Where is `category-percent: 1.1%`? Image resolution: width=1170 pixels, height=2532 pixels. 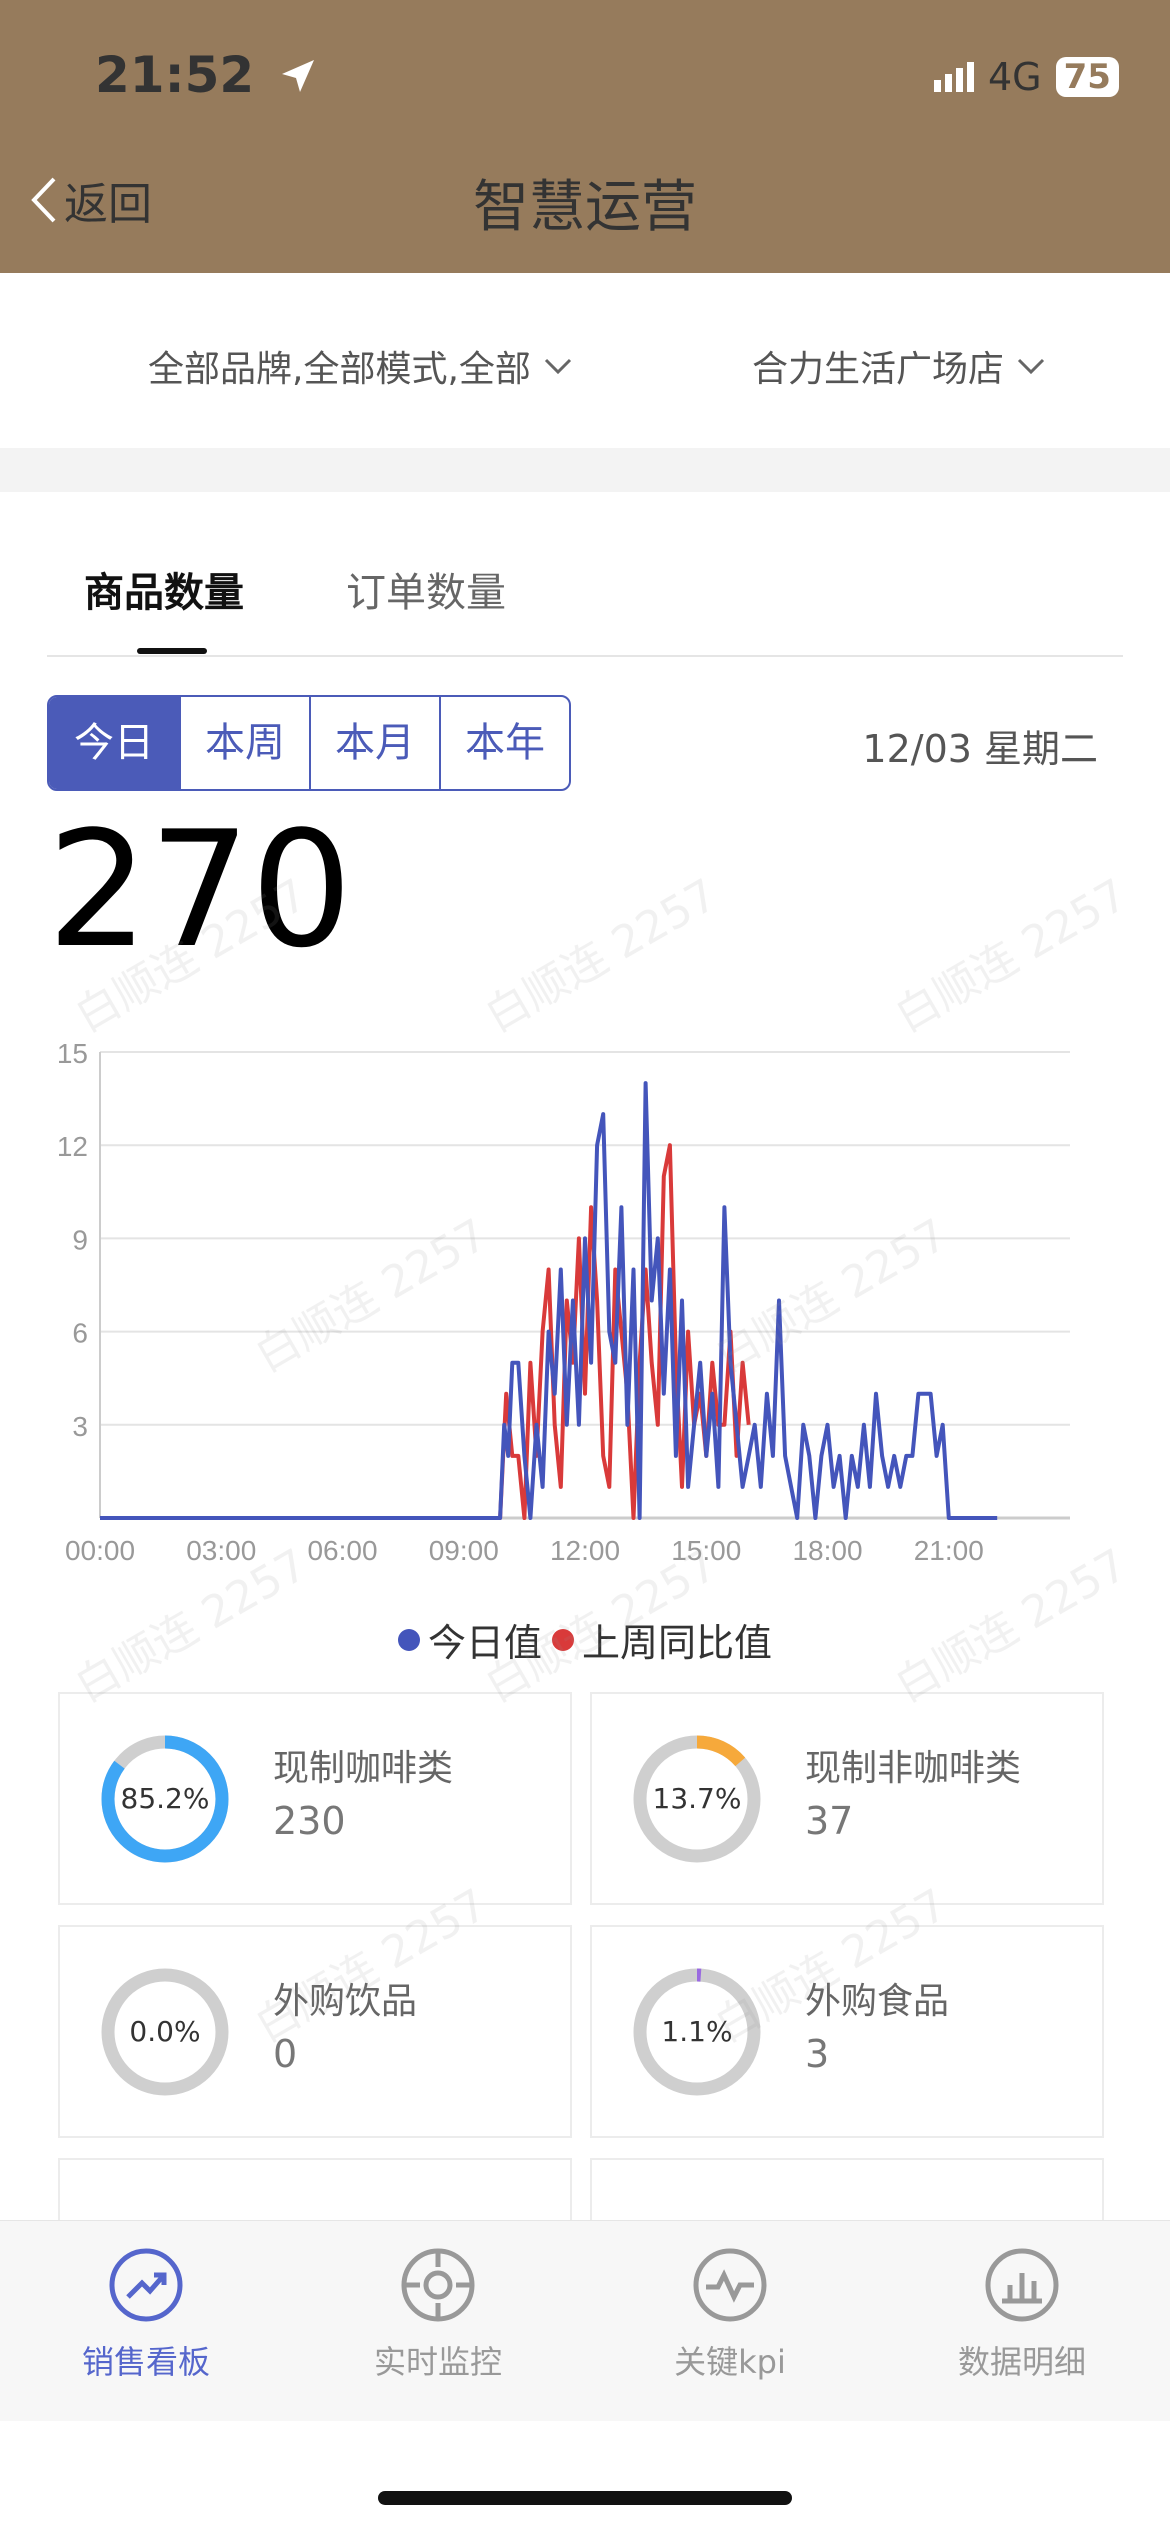 category-percent: 1.1% is located at coordinates (697, 2031).